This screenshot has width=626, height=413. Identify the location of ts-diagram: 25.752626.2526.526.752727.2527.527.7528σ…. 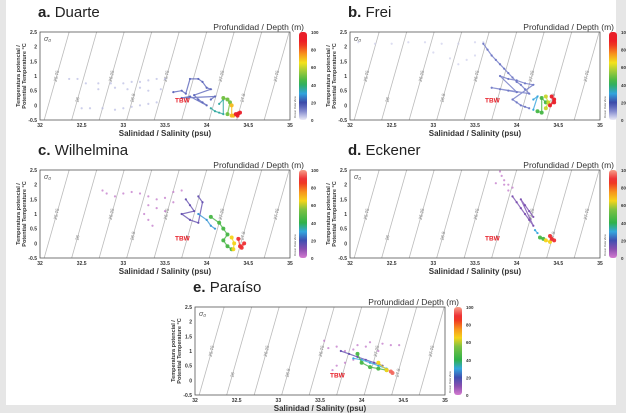
(476, 84).